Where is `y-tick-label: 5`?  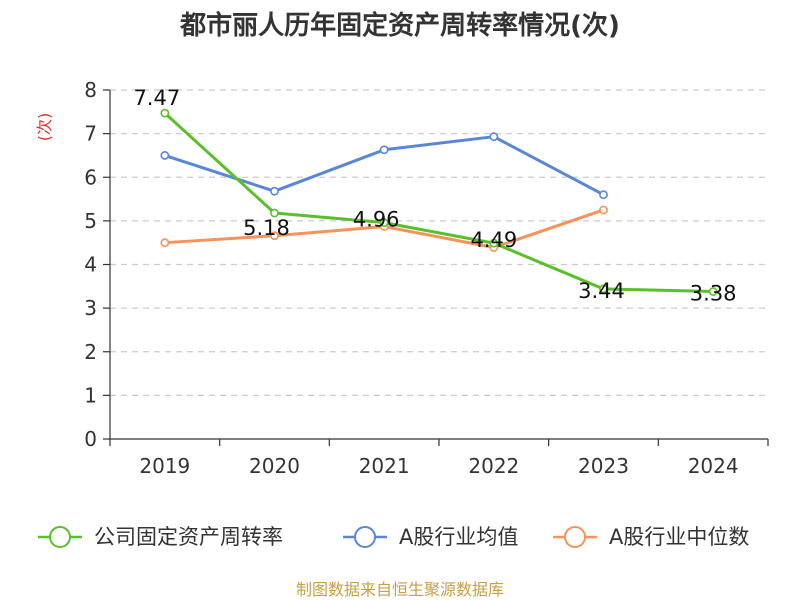 y-tick-label: 5 is located at coordinates (90, 221).